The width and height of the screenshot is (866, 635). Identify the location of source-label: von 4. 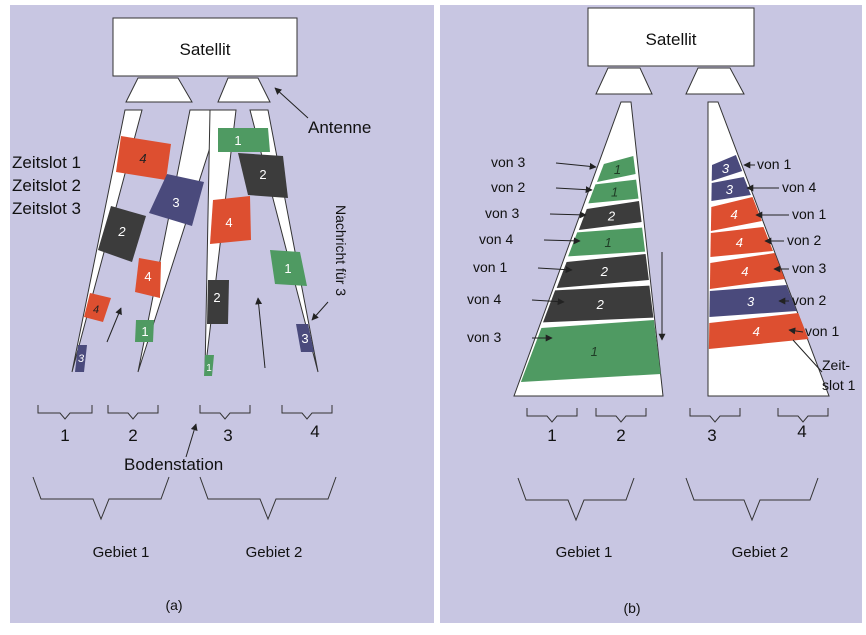
(484, 299).